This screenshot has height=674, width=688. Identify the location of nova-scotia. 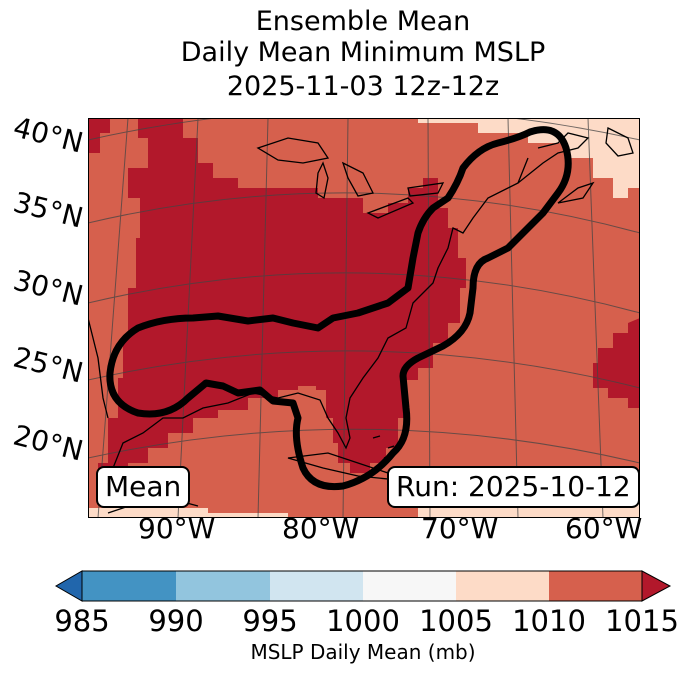
(576, 192).